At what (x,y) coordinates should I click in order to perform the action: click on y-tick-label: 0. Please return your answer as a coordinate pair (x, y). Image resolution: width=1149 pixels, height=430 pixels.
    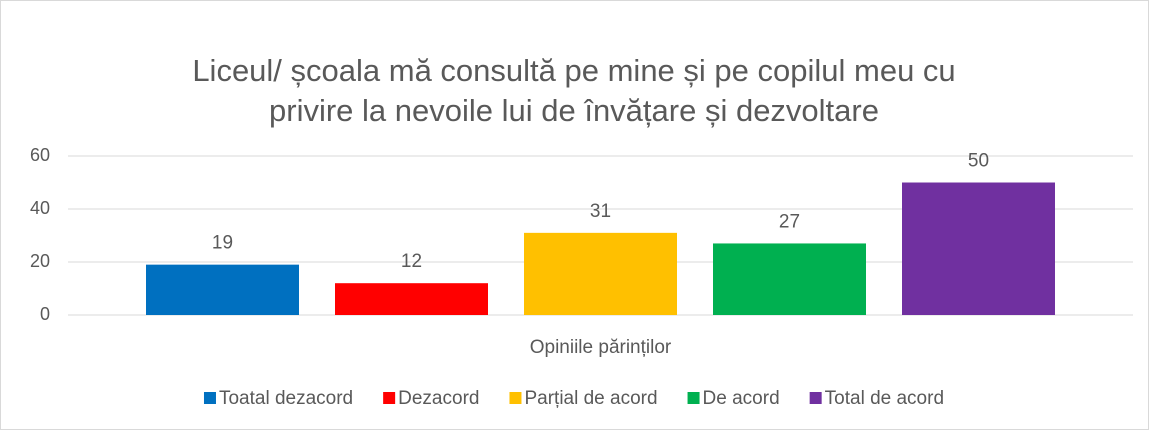
    Looking at the image, I should click on (45, 314).